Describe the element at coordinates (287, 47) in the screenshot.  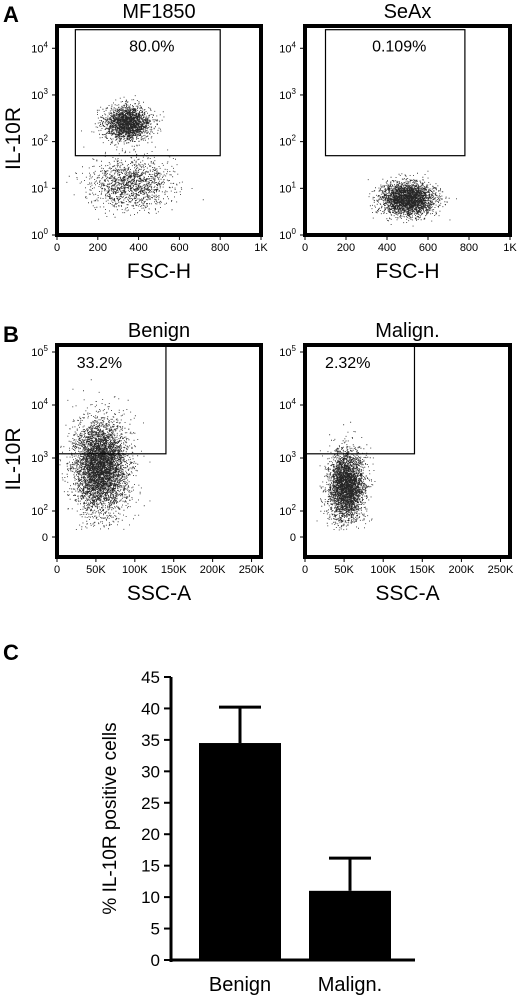
I see `y-tick-label: 10⁴` at that location.